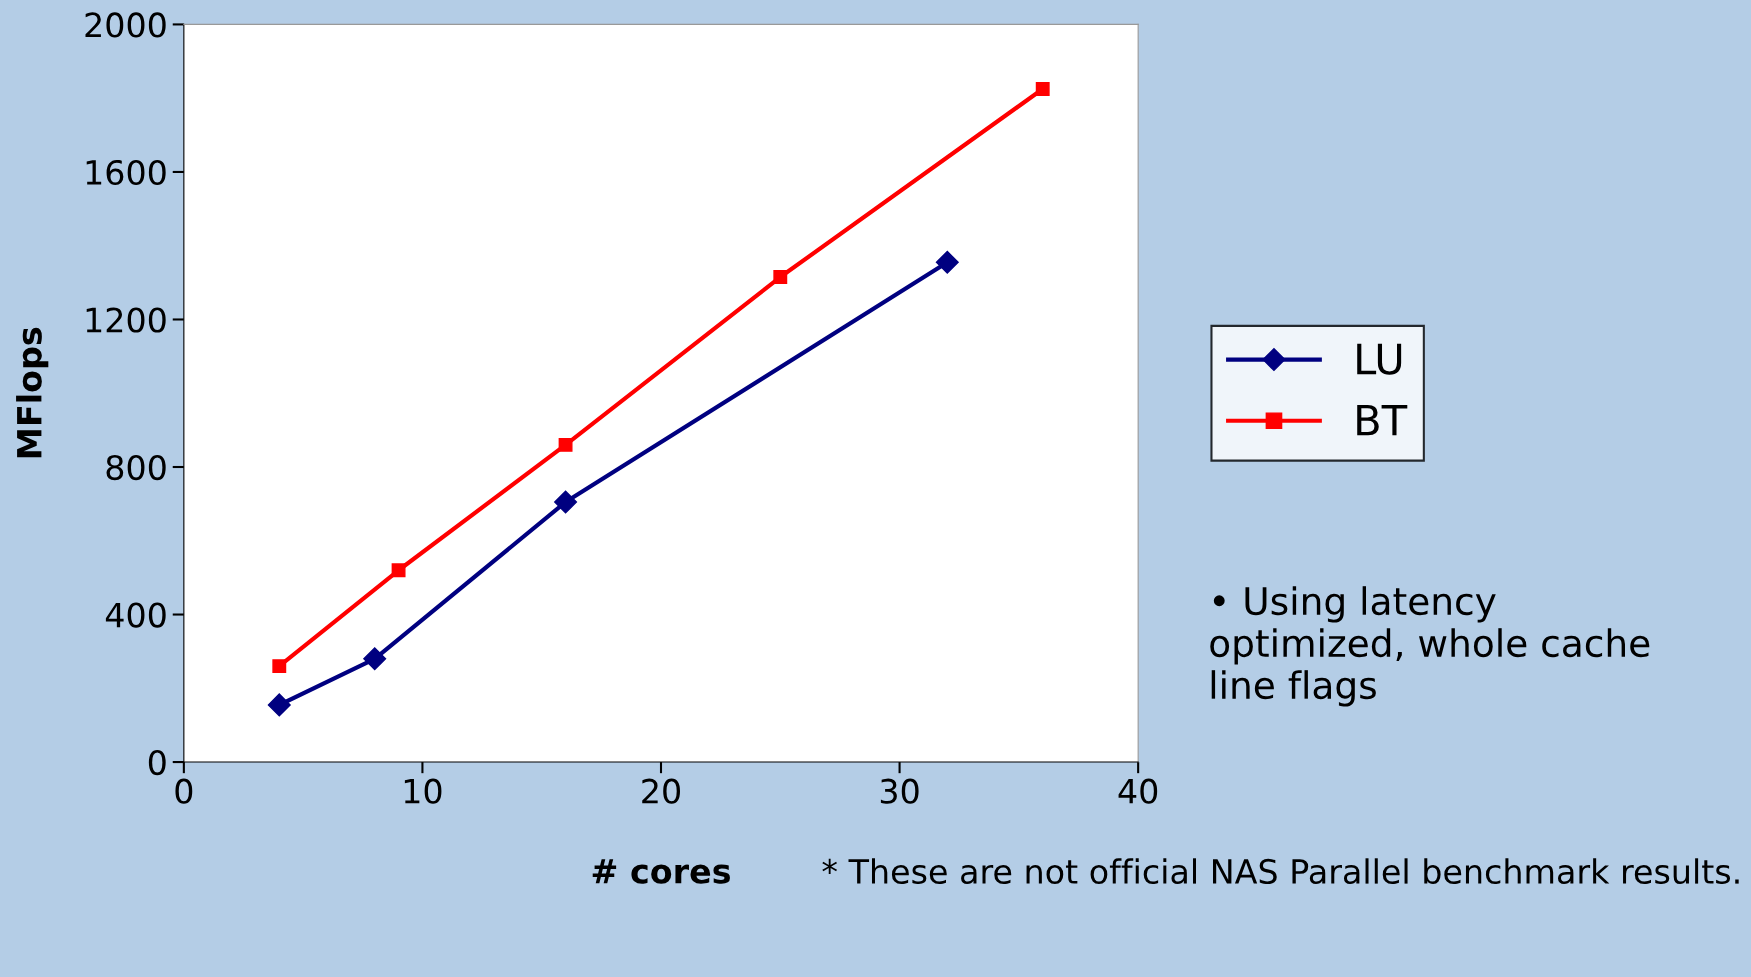  Describe the element at coordinates (1280, 871) in the screenshot. I see `text: * These are not official NAS Parallel benchmark results.` at that location.